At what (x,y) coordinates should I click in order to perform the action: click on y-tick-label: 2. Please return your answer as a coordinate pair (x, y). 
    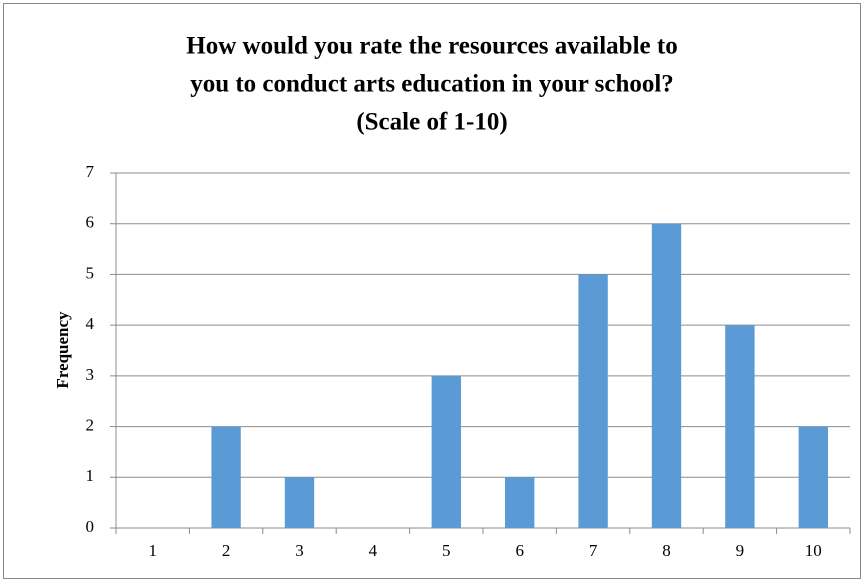
    Looking at the image, I should click on (90, 424).